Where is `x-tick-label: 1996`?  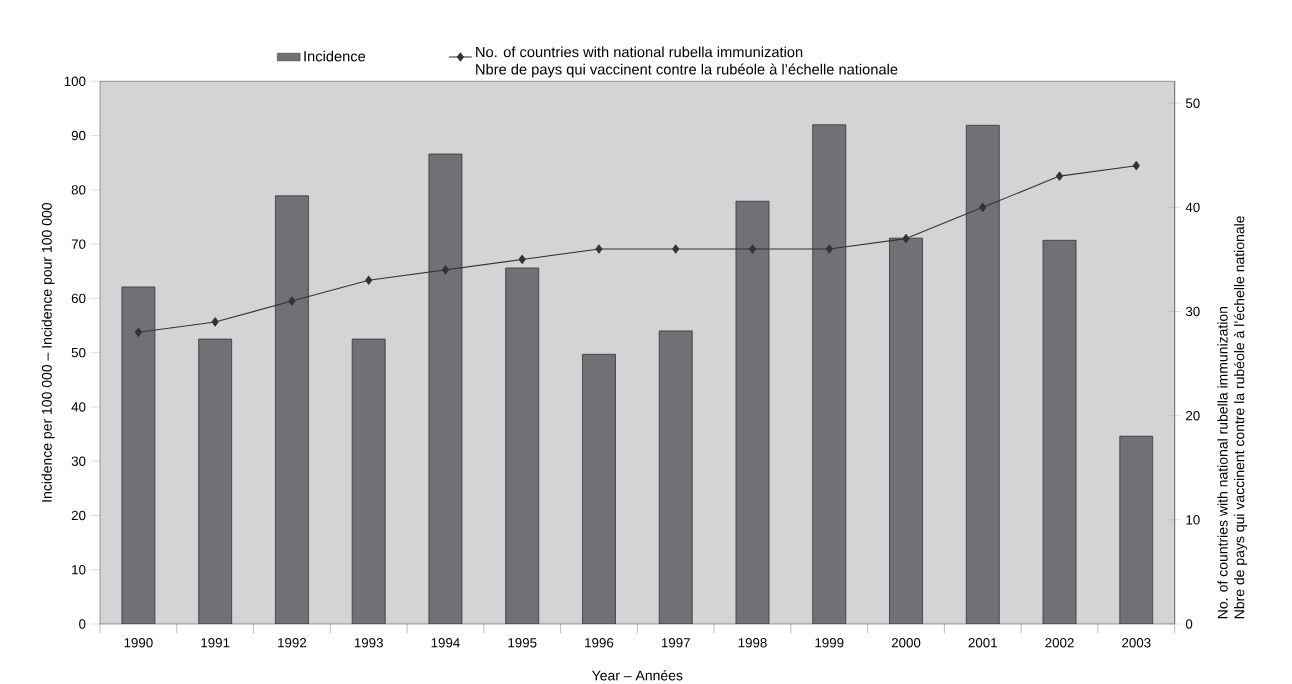
x-tick-label: 1996 is located at coordinates (599, 643).